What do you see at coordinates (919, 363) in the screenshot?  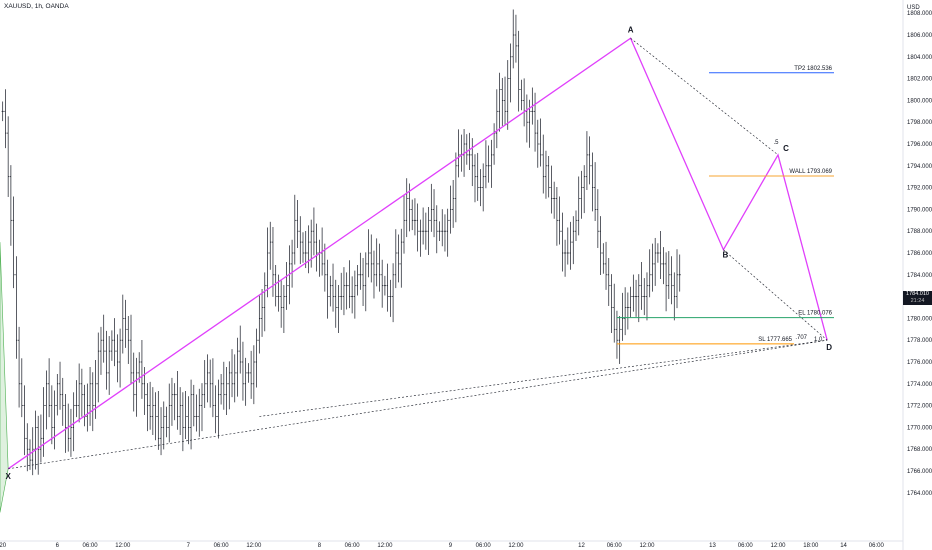 I see `price-tick-label: 1776.000` at bounding box center [919, 363].